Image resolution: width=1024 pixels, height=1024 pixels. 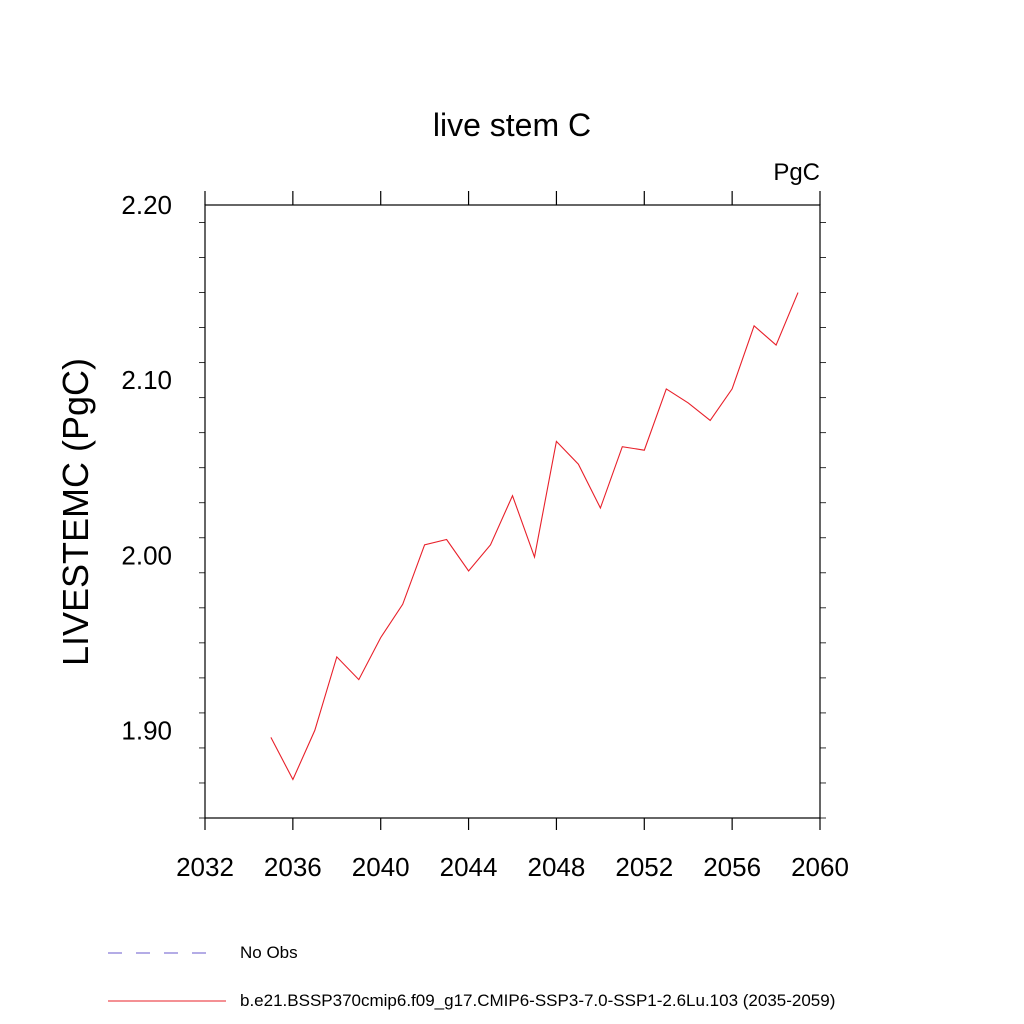 I want to click on x-tick-label: 2040, so click(x=381, y=867).